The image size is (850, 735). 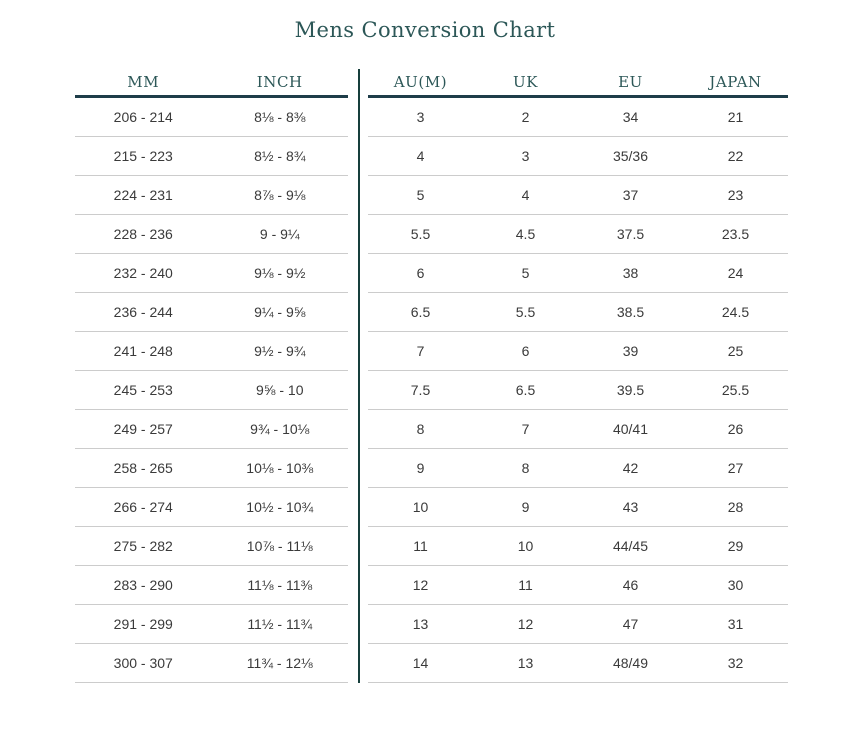 I want to click on cell-uk: 3, so click(x=525, y=156).